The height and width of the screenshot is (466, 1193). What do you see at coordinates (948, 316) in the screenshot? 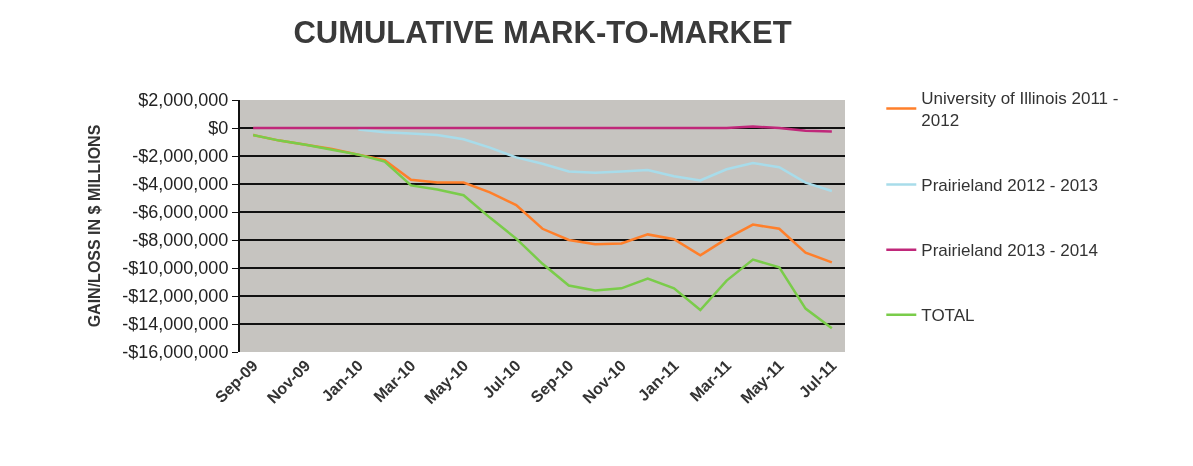
I see `legend-label: TOTAL` at bounding box center [948, 316].